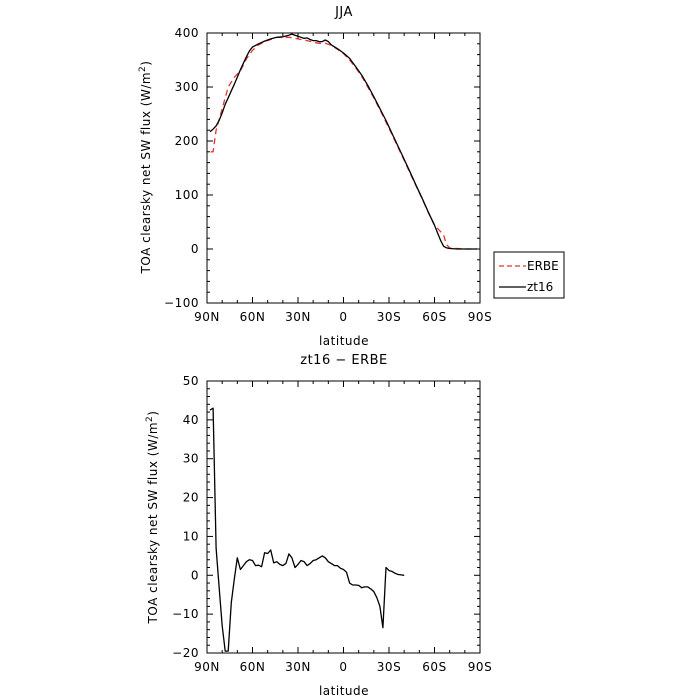 Image resolution: width=700 pixels, height=700 pixels. What do you see at coordinates (344, 360) in the screenshot?
I see `bottom-chart-title: zt16 − ERBE` at bounding box center [344, 360].